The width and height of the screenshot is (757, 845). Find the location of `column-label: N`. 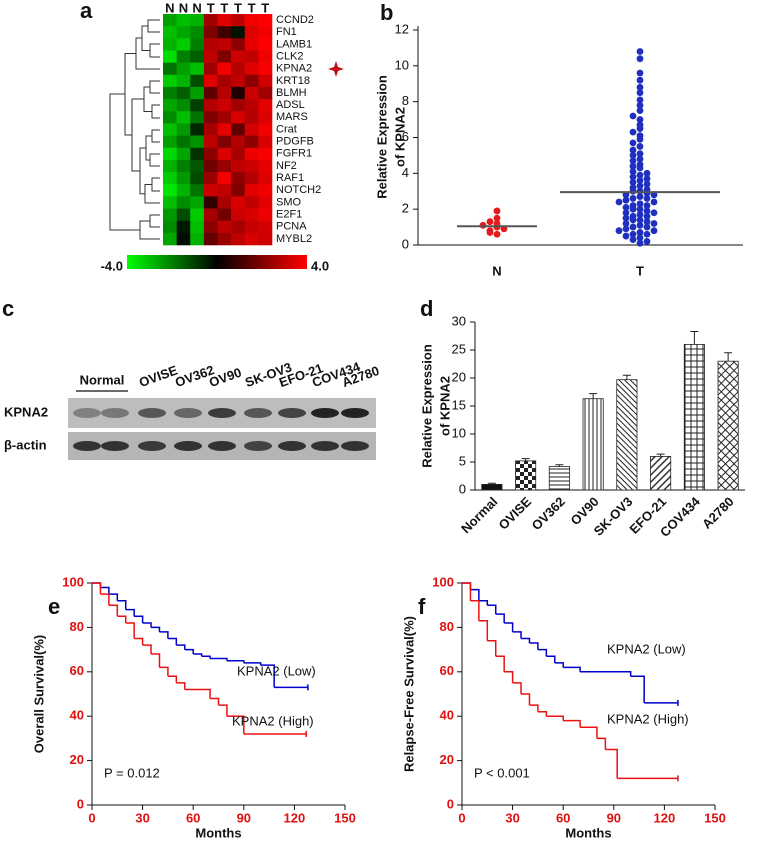

column-label: N is located at coordinates (169, 7).